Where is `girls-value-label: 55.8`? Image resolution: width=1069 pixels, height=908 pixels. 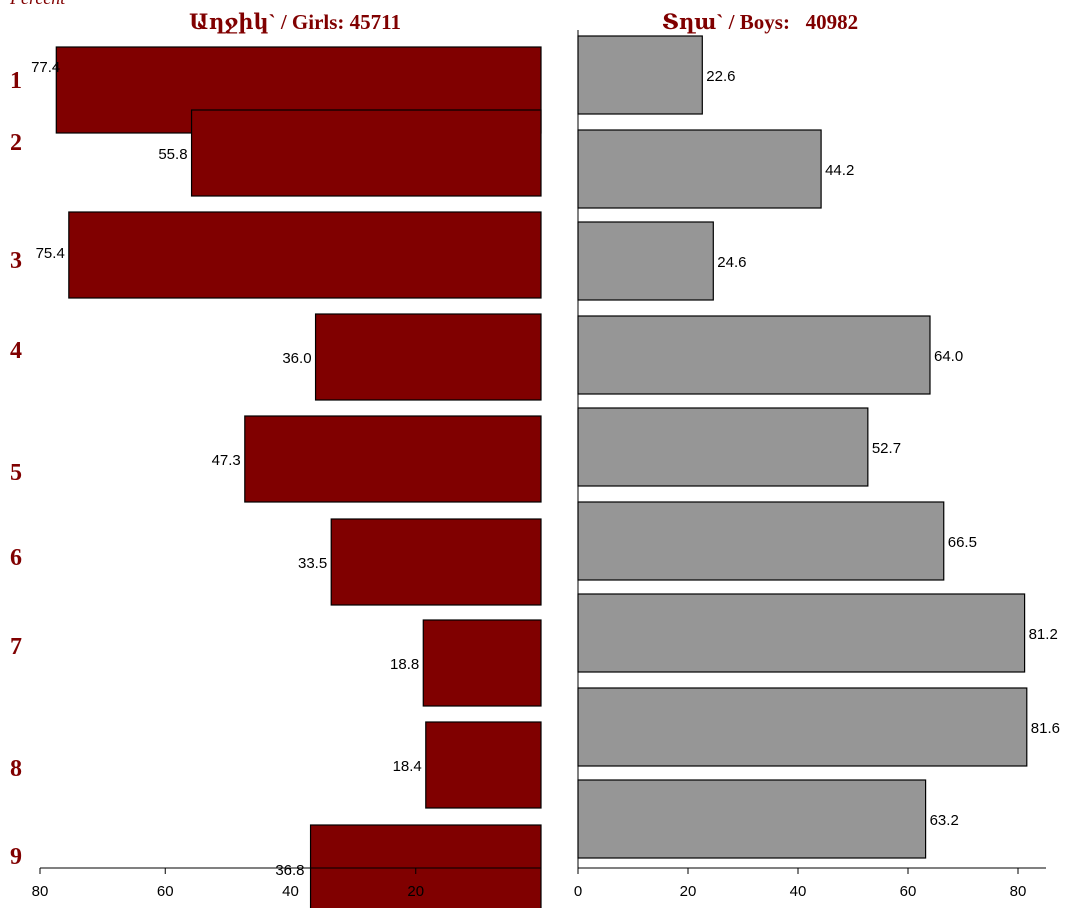 girls-value-label: 55.8 is located at coordinates (172, 154).